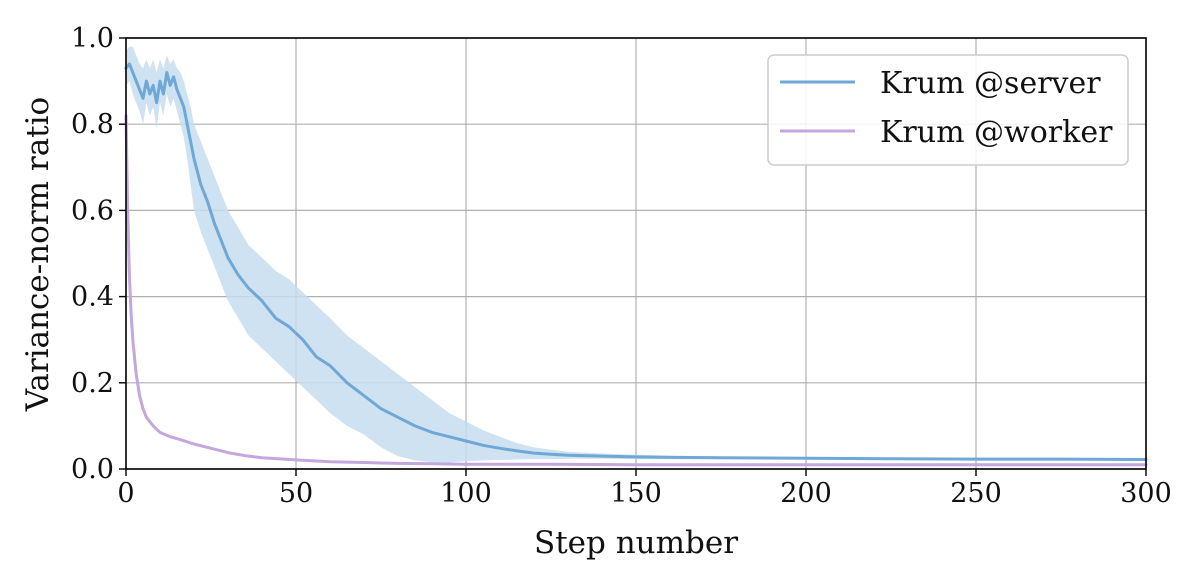 The width and height of the screenshot is (1196, 583). I want to click on y-tick-label-1: 0.2, so click(92, 383).